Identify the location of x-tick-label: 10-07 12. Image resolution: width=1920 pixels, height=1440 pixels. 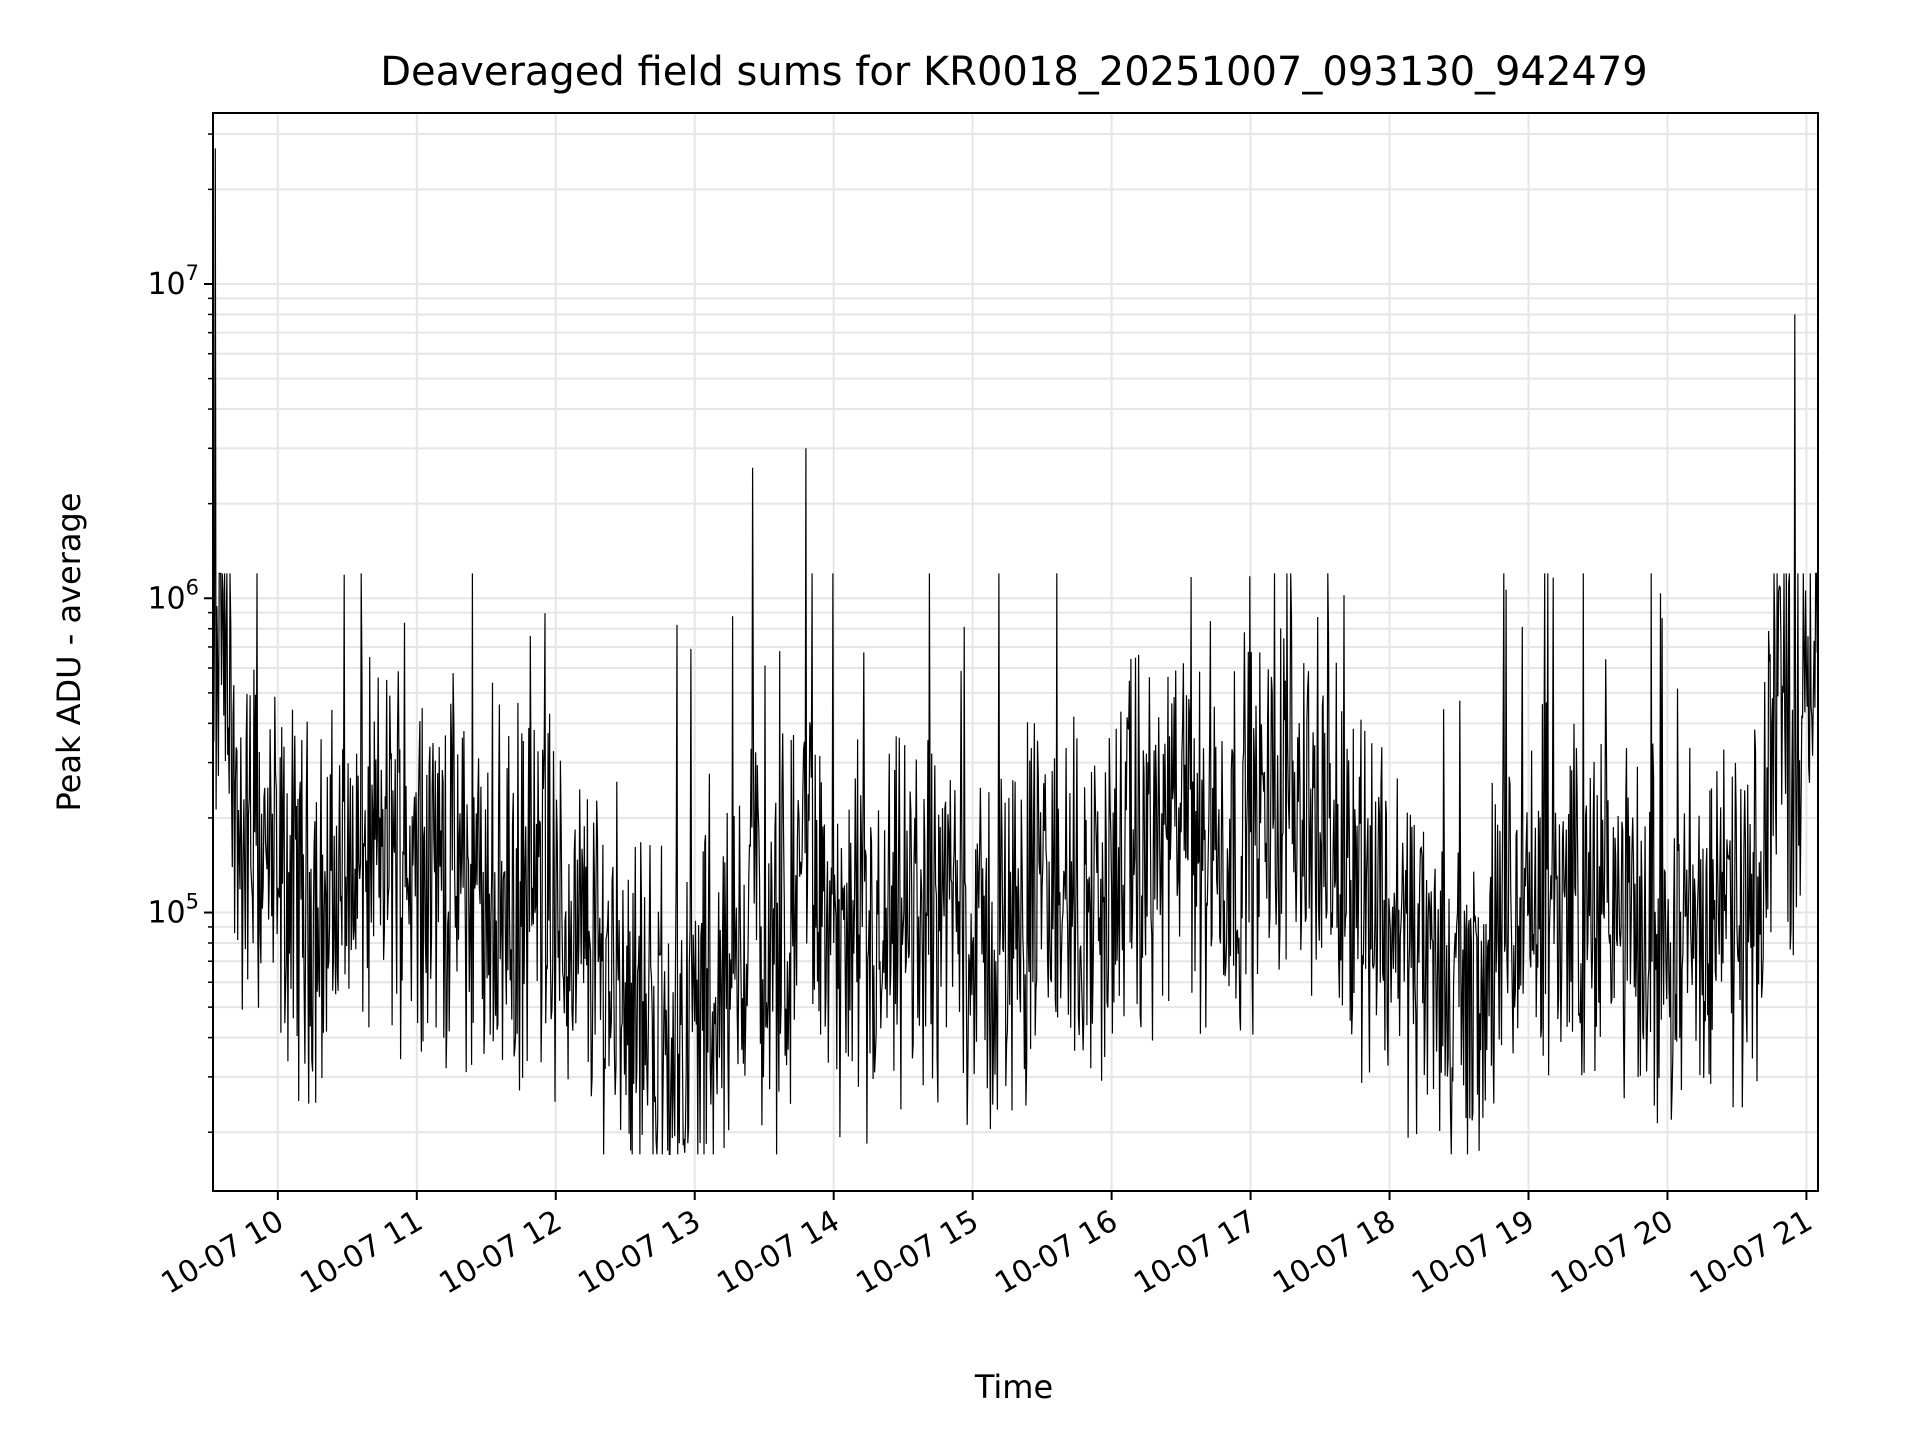
(500, 1253).